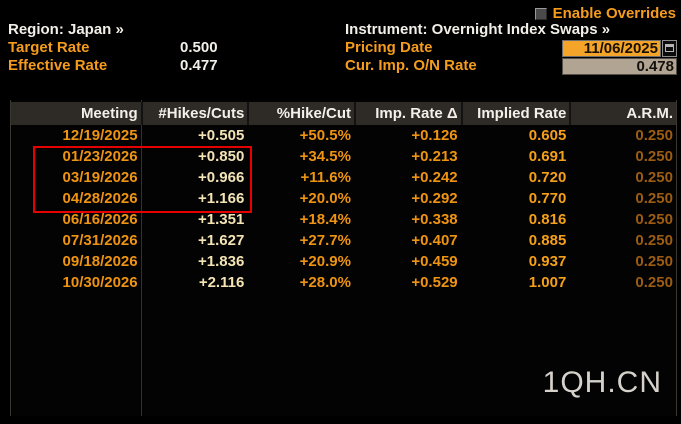 This screenshot has height=424, width=681. I want to click on table-cell: +28.0%, so click(325, 282).